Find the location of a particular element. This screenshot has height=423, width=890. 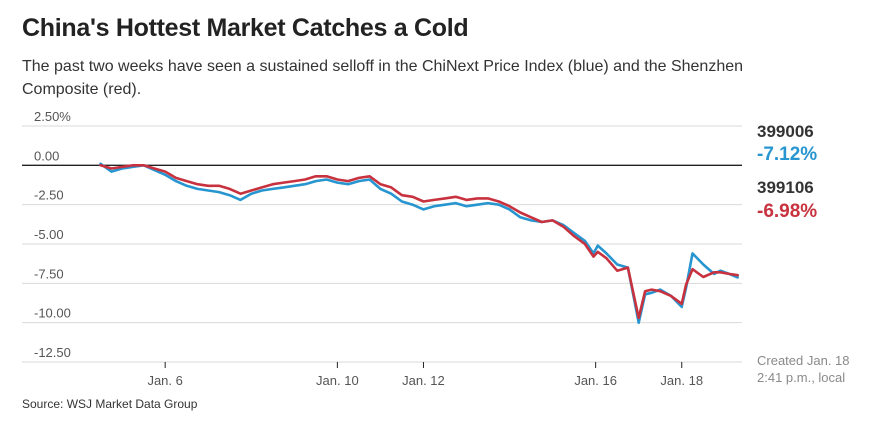

y-tick-label: 0.00 is located at coordinates (46, 155).